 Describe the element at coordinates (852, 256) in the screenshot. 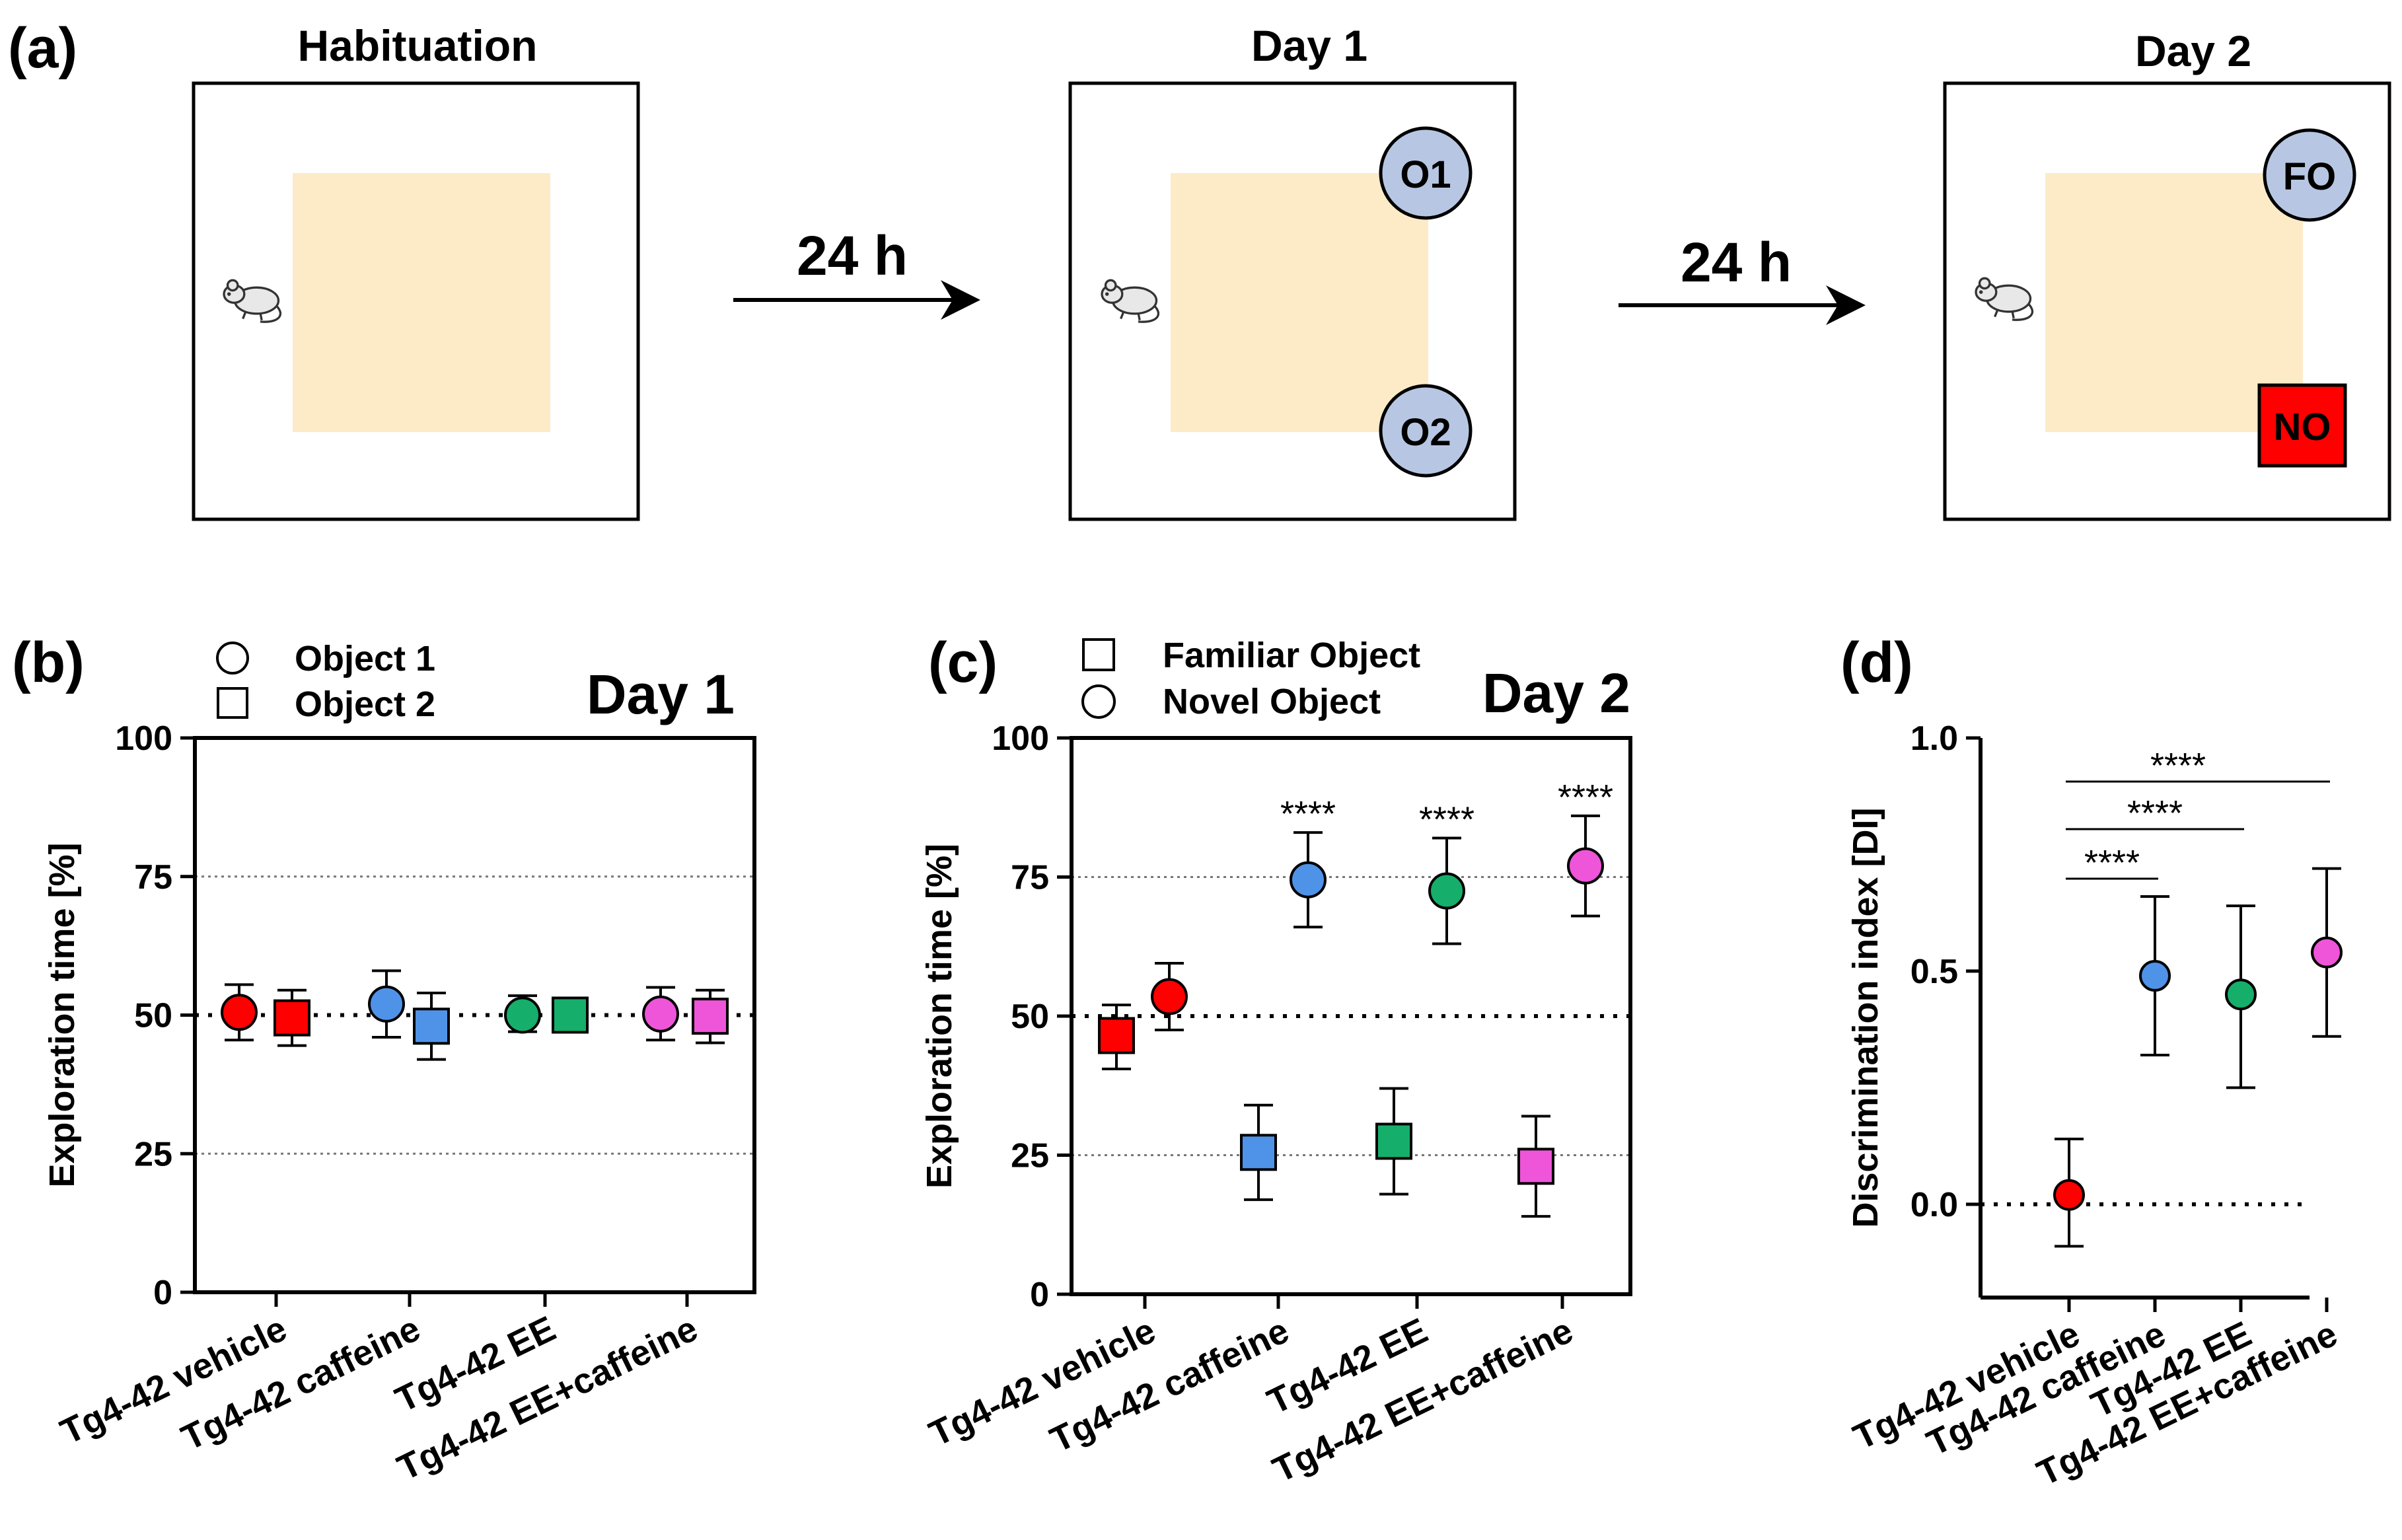

I see `arrow-label-1: 24 h` at that location.